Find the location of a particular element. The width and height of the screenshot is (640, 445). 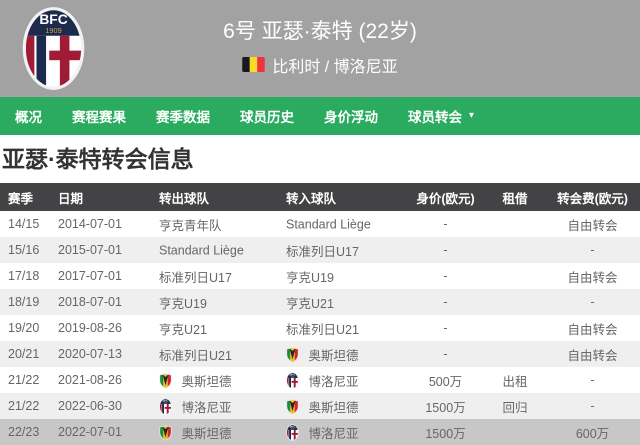

table-header-row: 赛季 日期 转出球队 转入球队 身价(欧元) 租借 转会费(欧元) is located at coordinates (320, 197).